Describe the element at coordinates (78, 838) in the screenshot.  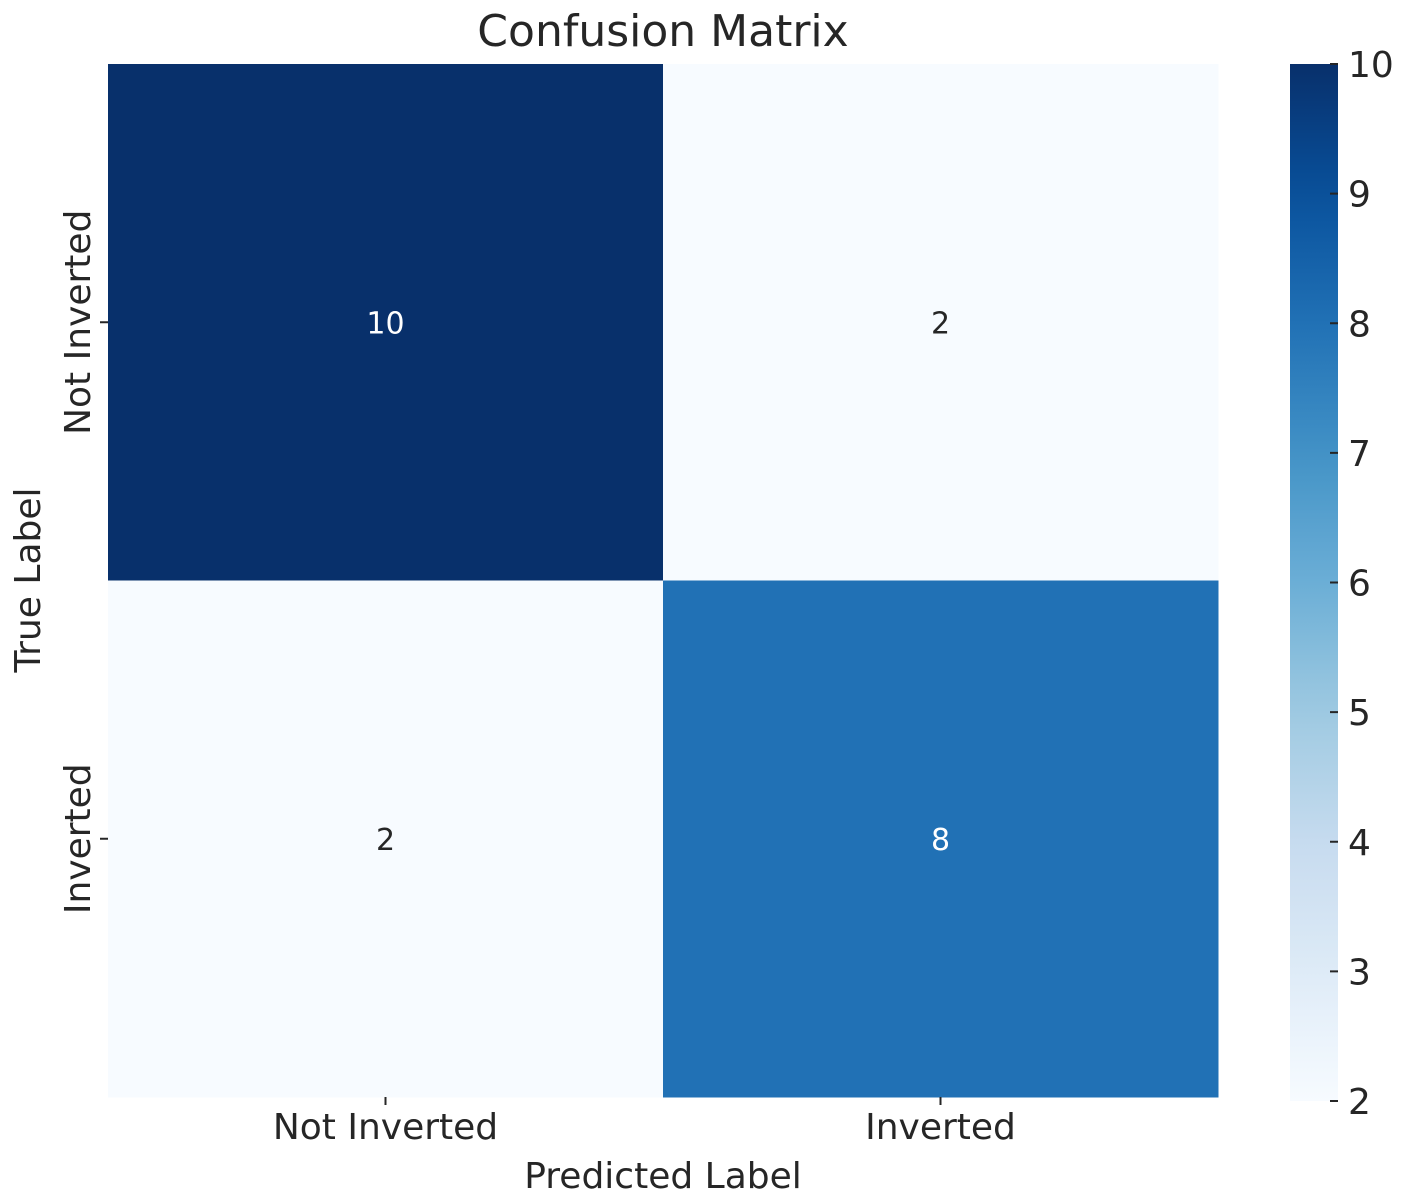
I see `y-tick-label: Inverted` at that location.